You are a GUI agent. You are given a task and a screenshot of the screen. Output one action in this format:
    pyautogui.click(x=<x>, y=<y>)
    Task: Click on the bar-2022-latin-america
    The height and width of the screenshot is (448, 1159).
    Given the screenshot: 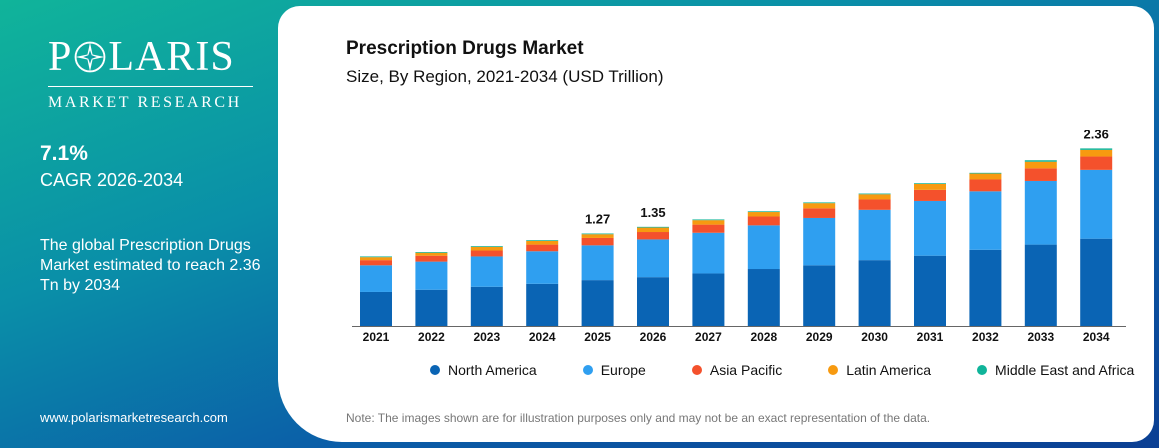 What is the action you would take?
    pyautogui.click(x=431, y=254)
    